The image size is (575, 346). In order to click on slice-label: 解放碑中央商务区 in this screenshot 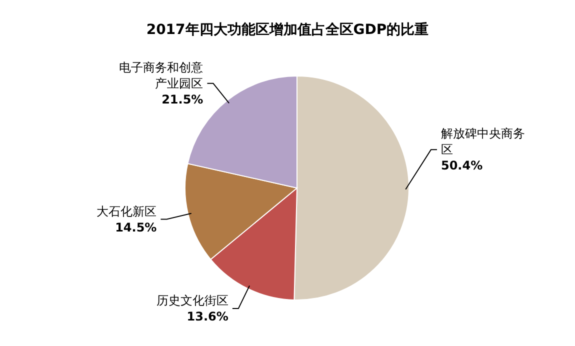, I will do `click(482, 141)`.